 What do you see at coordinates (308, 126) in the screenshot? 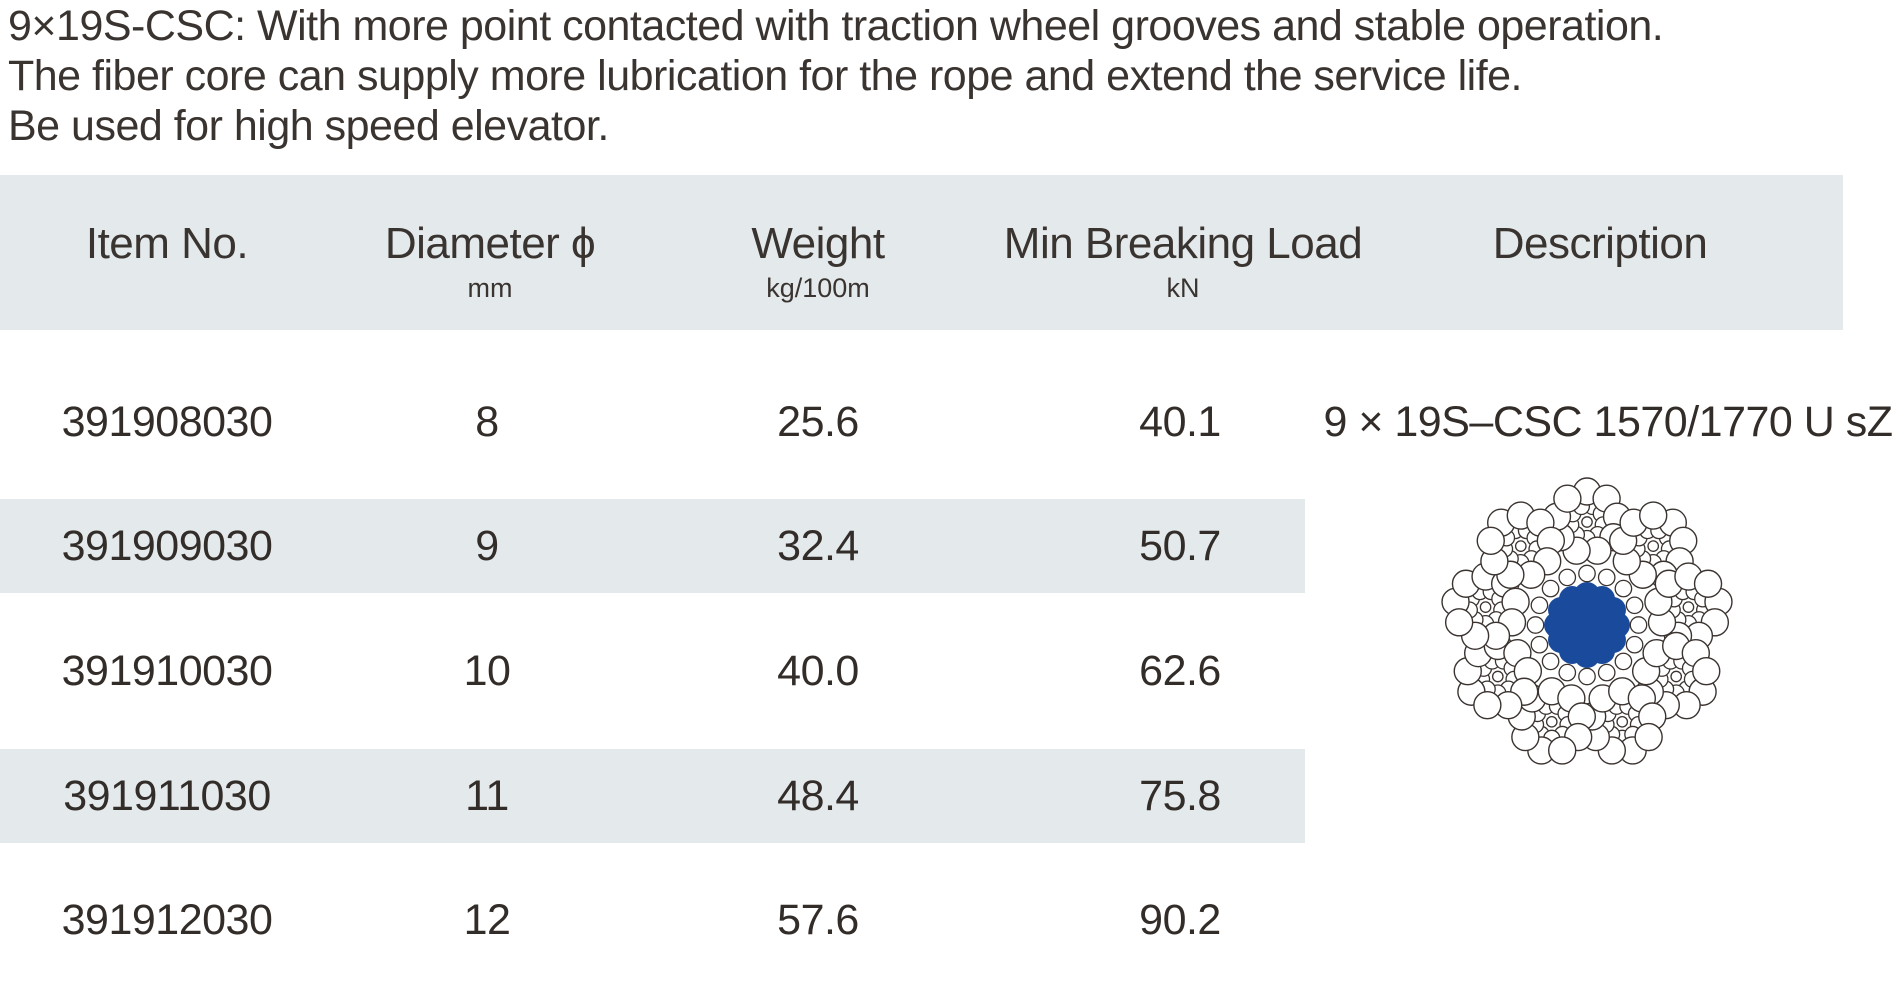
I see `intro-line-3: Be used for high speed elevator.` at bounding box center [308, 126].